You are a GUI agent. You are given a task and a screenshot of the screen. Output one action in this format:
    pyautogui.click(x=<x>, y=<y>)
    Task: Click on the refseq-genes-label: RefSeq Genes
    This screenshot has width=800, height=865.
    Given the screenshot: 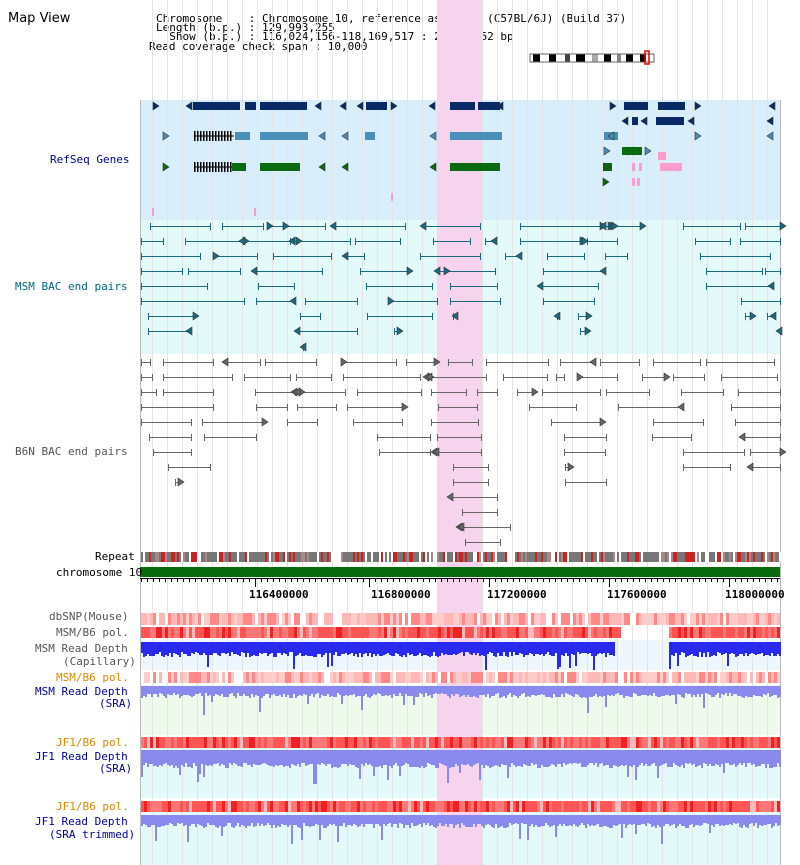 What is the action you would take?
    pyautogui.click(x=90, y=159)
    